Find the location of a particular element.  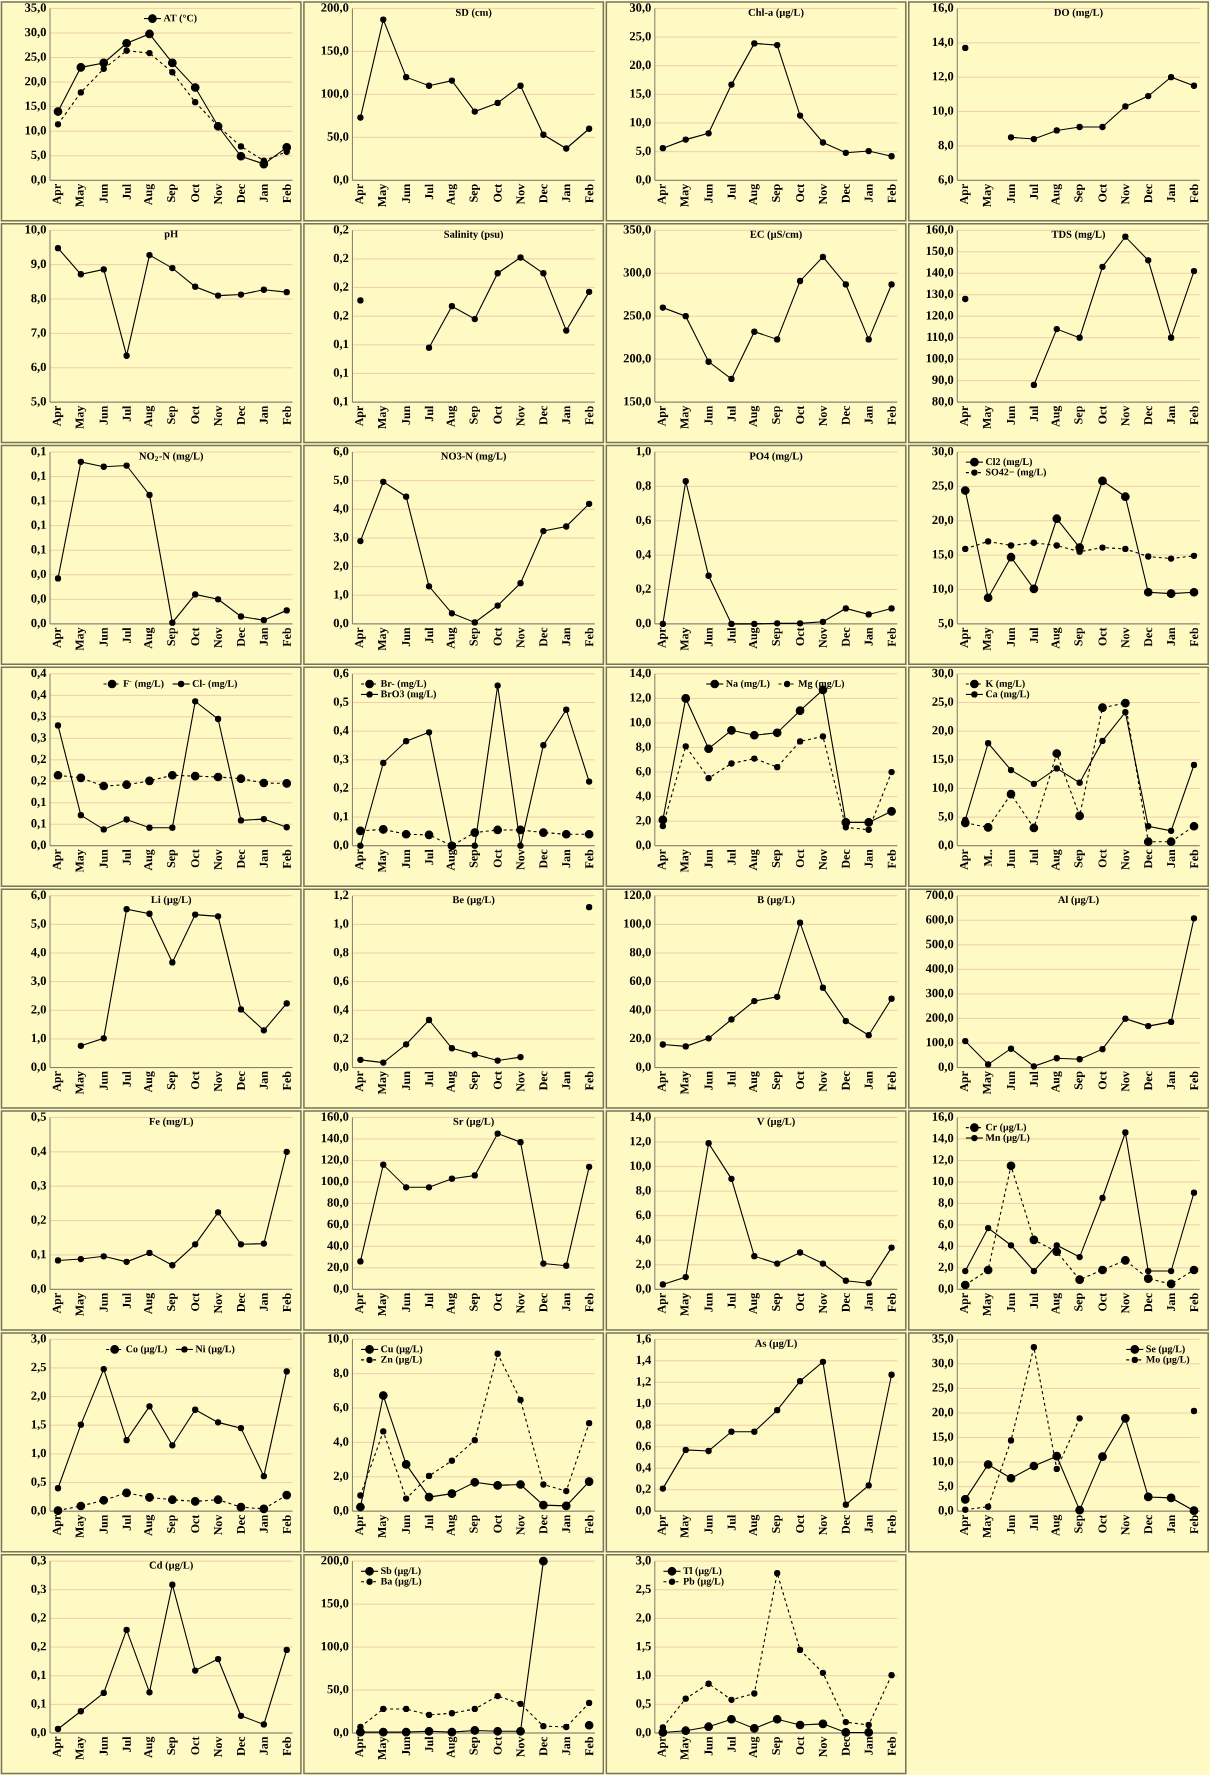

y-tick-label: 140,0 is located at coordinates (940, 273).